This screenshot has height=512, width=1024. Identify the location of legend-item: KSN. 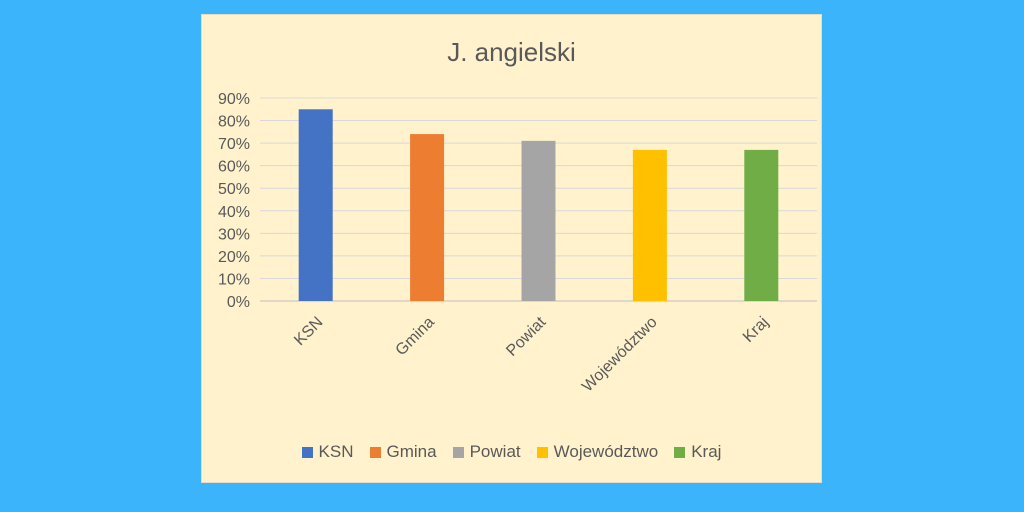
(327, 452).